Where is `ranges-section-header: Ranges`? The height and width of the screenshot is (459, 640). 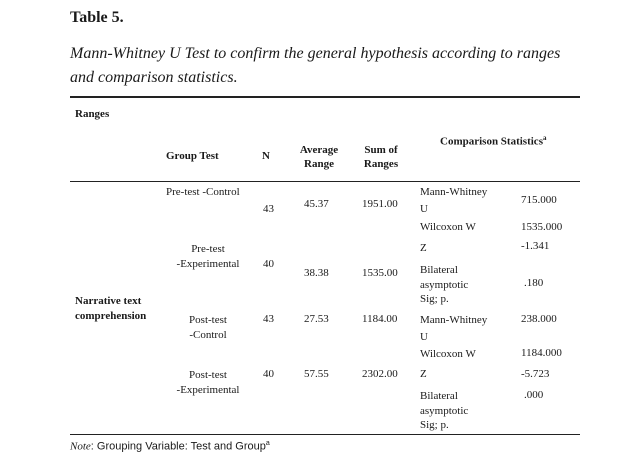
ranges-section-header: Ranges is located at coordinates (92, 114).